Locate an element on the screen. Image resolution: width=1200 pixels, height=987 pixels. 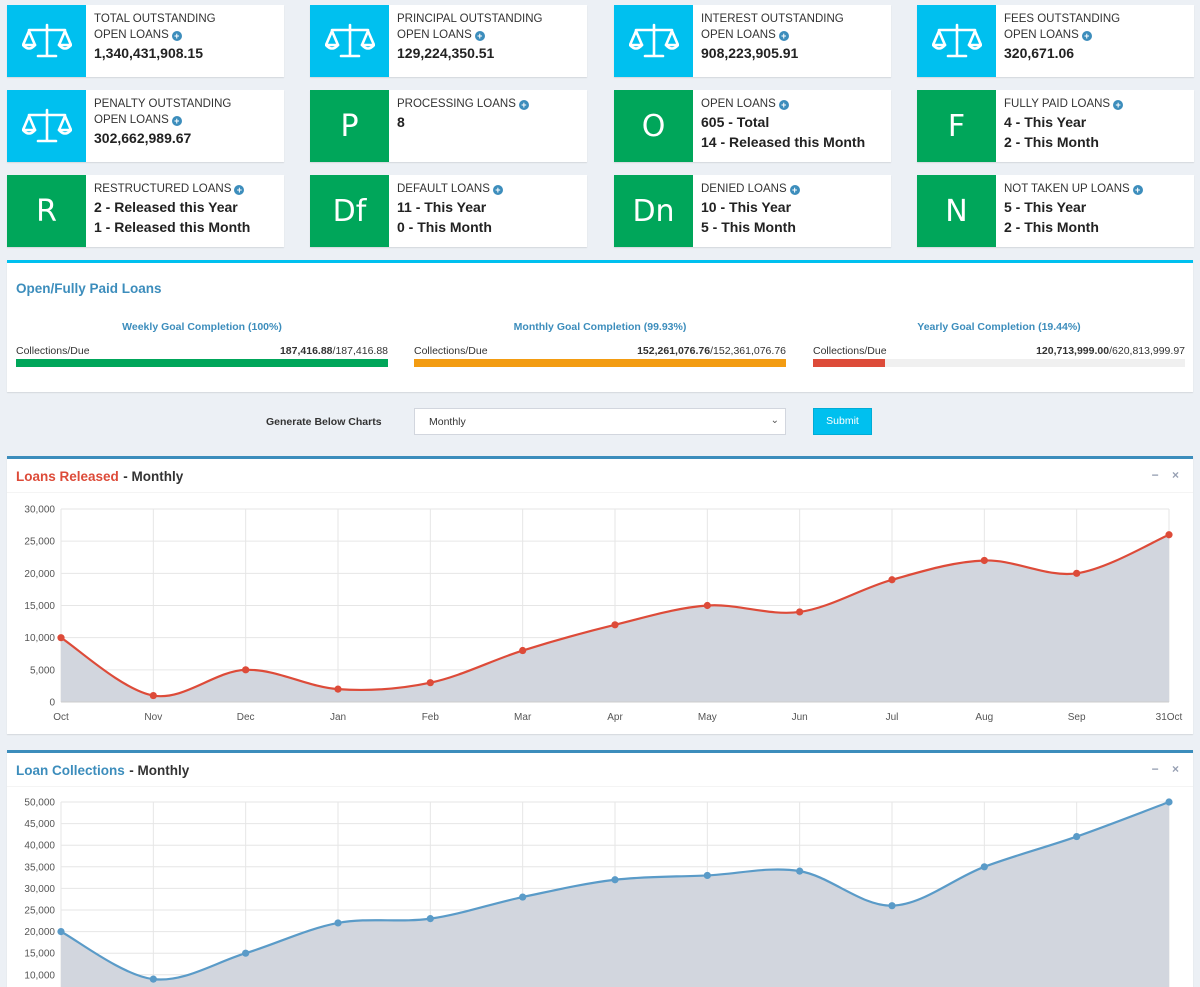
chart-title-main: Loan Collections is located at coordinates (70, 770).